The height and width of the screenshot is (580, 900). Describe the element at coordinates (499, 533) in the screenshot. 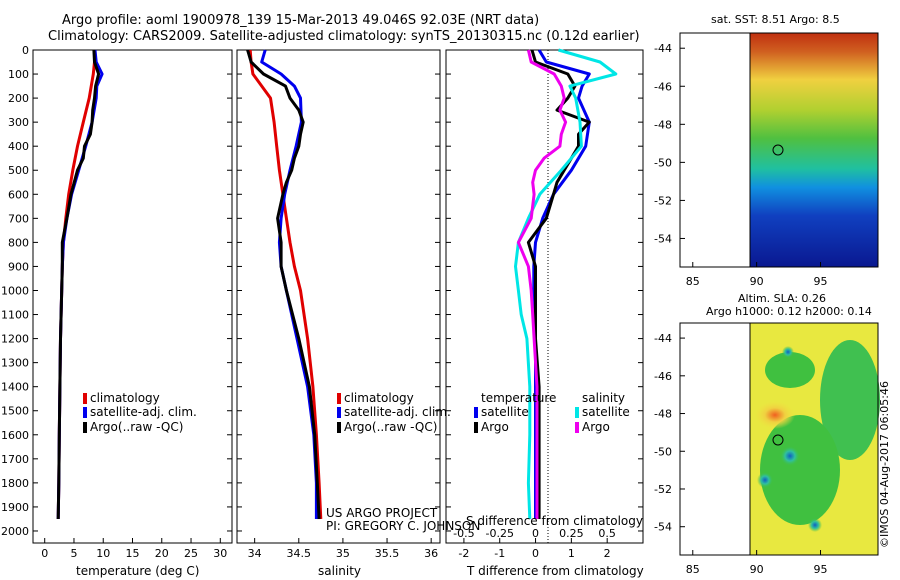

I see `x2-tick-label: -0.25` at that location.